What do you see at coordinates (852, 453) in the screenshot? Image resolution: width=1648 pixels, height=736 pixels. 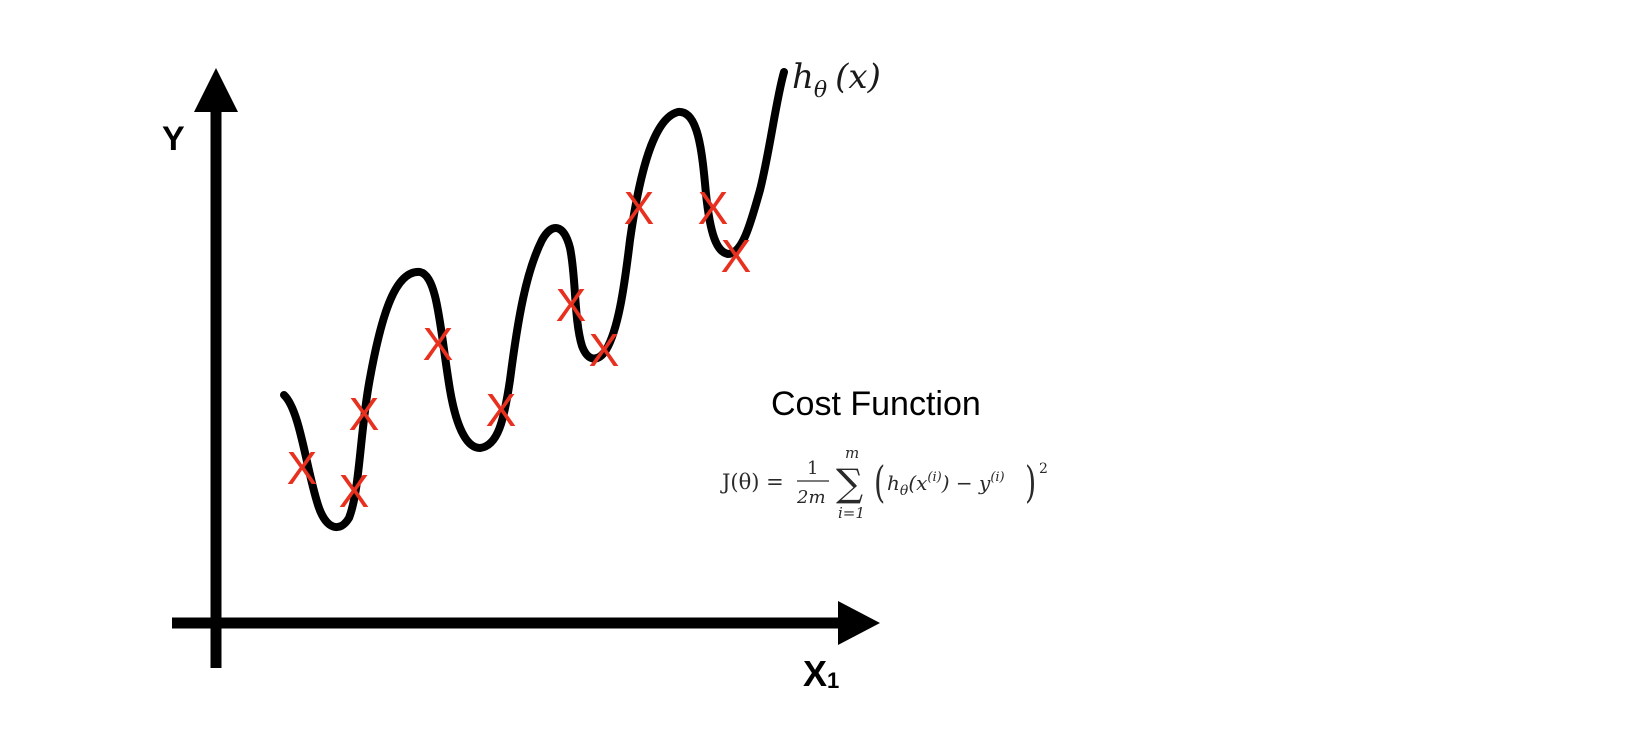 I see `formula-sum-upper: m` at bounding box center [852, 453].